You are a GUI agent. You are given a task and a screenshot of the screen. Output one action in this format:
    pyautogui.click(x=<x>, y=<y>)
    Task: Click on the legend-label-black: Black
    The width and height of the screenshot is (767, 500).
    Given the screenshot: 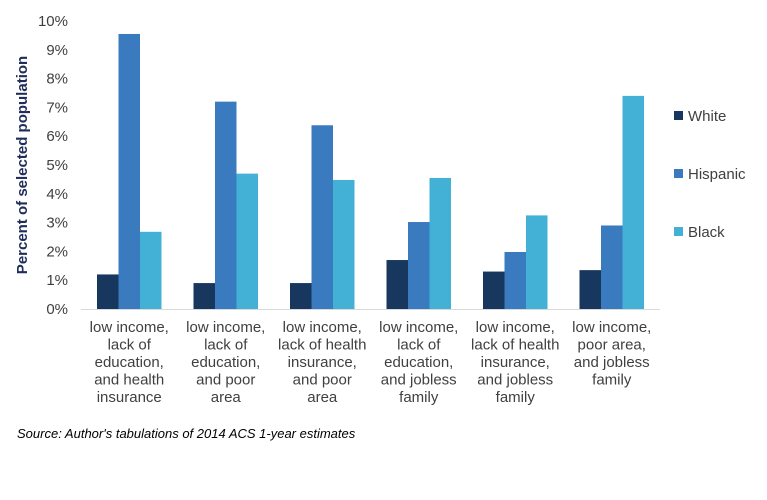 What is the action you would take?
    pyautogui.click(x=706, y=232)
    